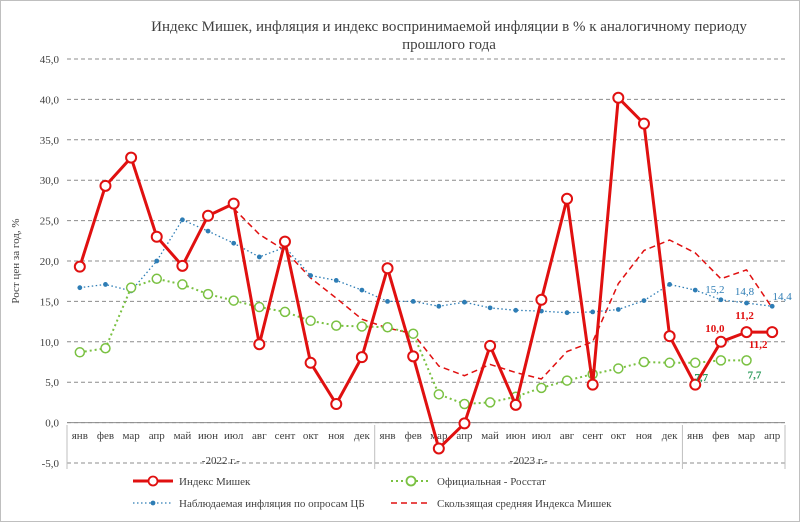 The image size is (800, 523). I want to click on legend-item: Официальная - Росстат, so click(468, 481).